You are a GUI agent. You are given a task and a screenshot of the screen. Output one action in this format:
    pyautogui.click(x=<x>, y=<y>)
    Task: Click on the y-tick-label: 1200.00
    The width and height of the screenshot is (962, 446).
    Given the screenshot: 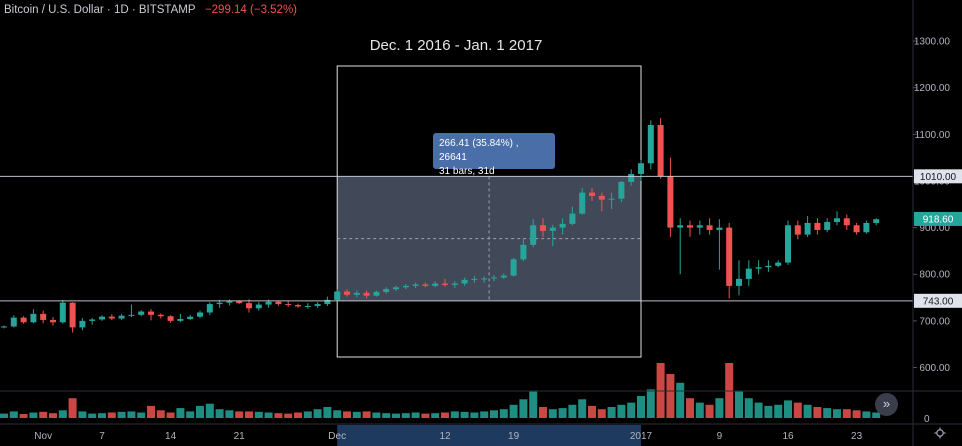 What is the action you would take?
    pyautogui.click(x=932, y=88)
    